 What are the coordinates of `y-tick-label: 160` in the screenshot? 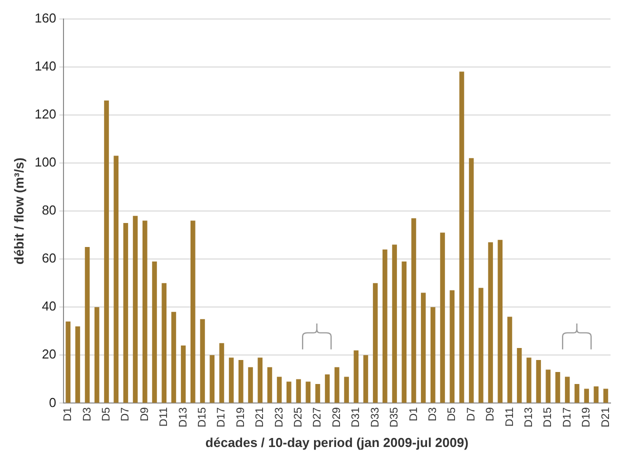 It's located at (45, 18).